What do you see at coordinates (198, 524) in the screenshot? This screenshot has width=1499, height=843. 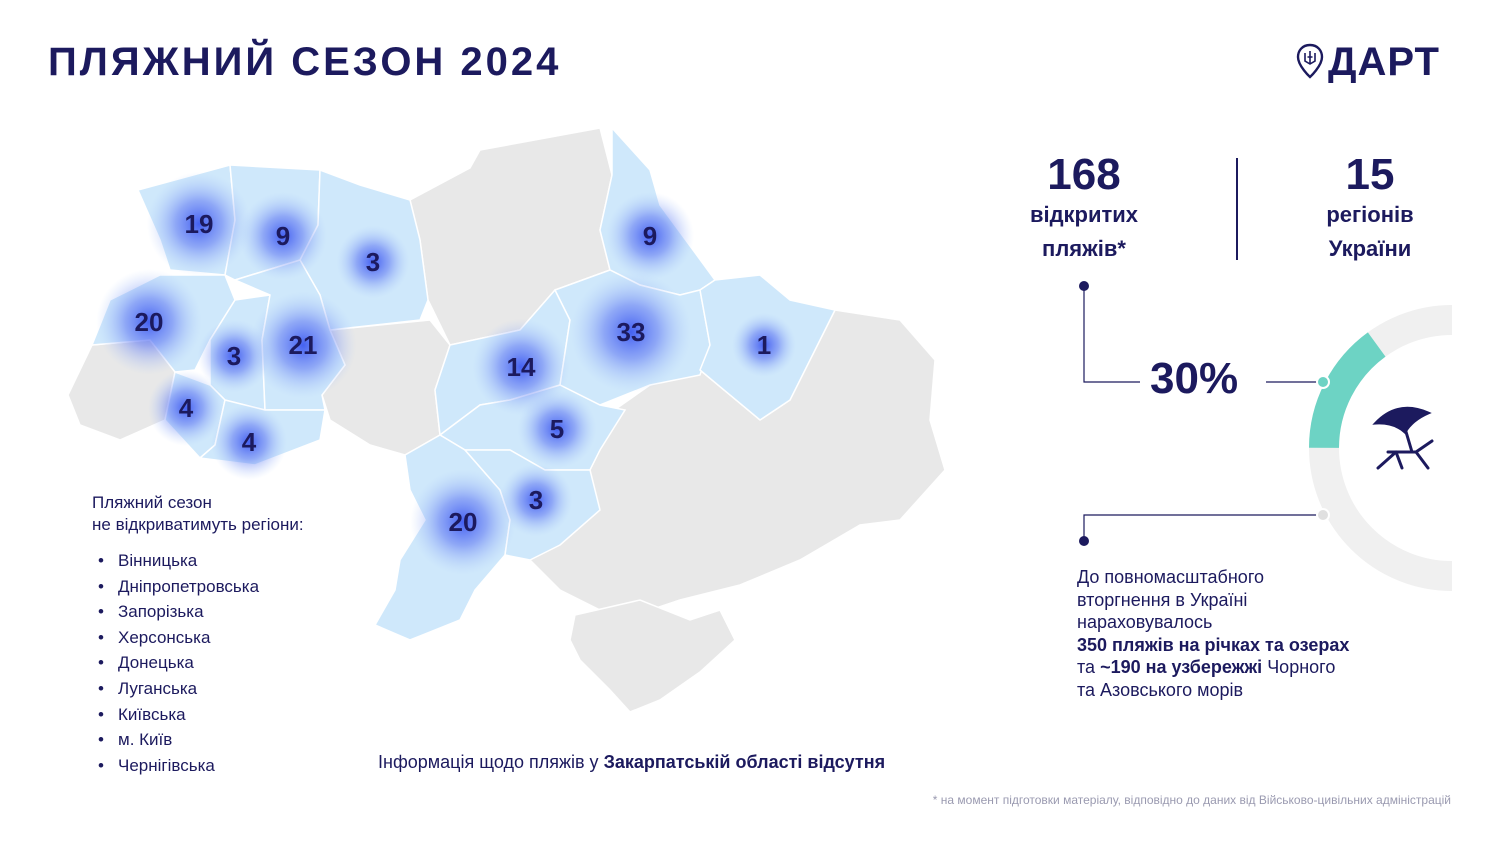 I see `legend-heading-2: не відкриватимуть регіони:` at bounding box center [198, 524].